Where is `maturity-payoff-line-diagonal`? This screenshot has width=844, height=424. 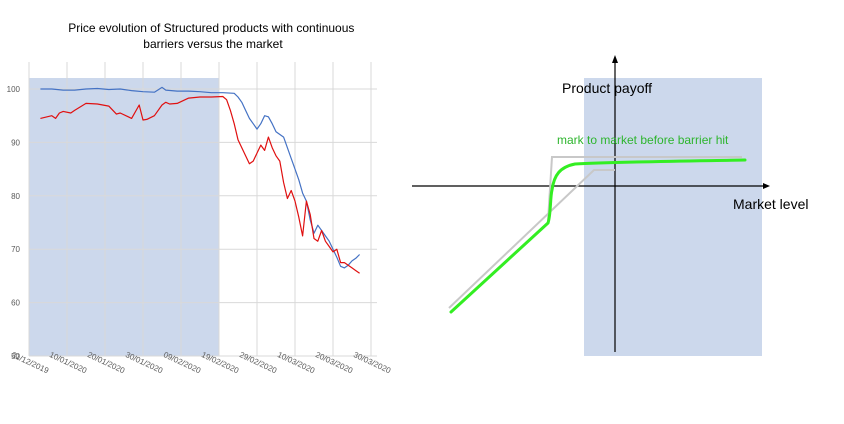 maturity-payoff-line-diagonal is located at coordinates (531, 239).